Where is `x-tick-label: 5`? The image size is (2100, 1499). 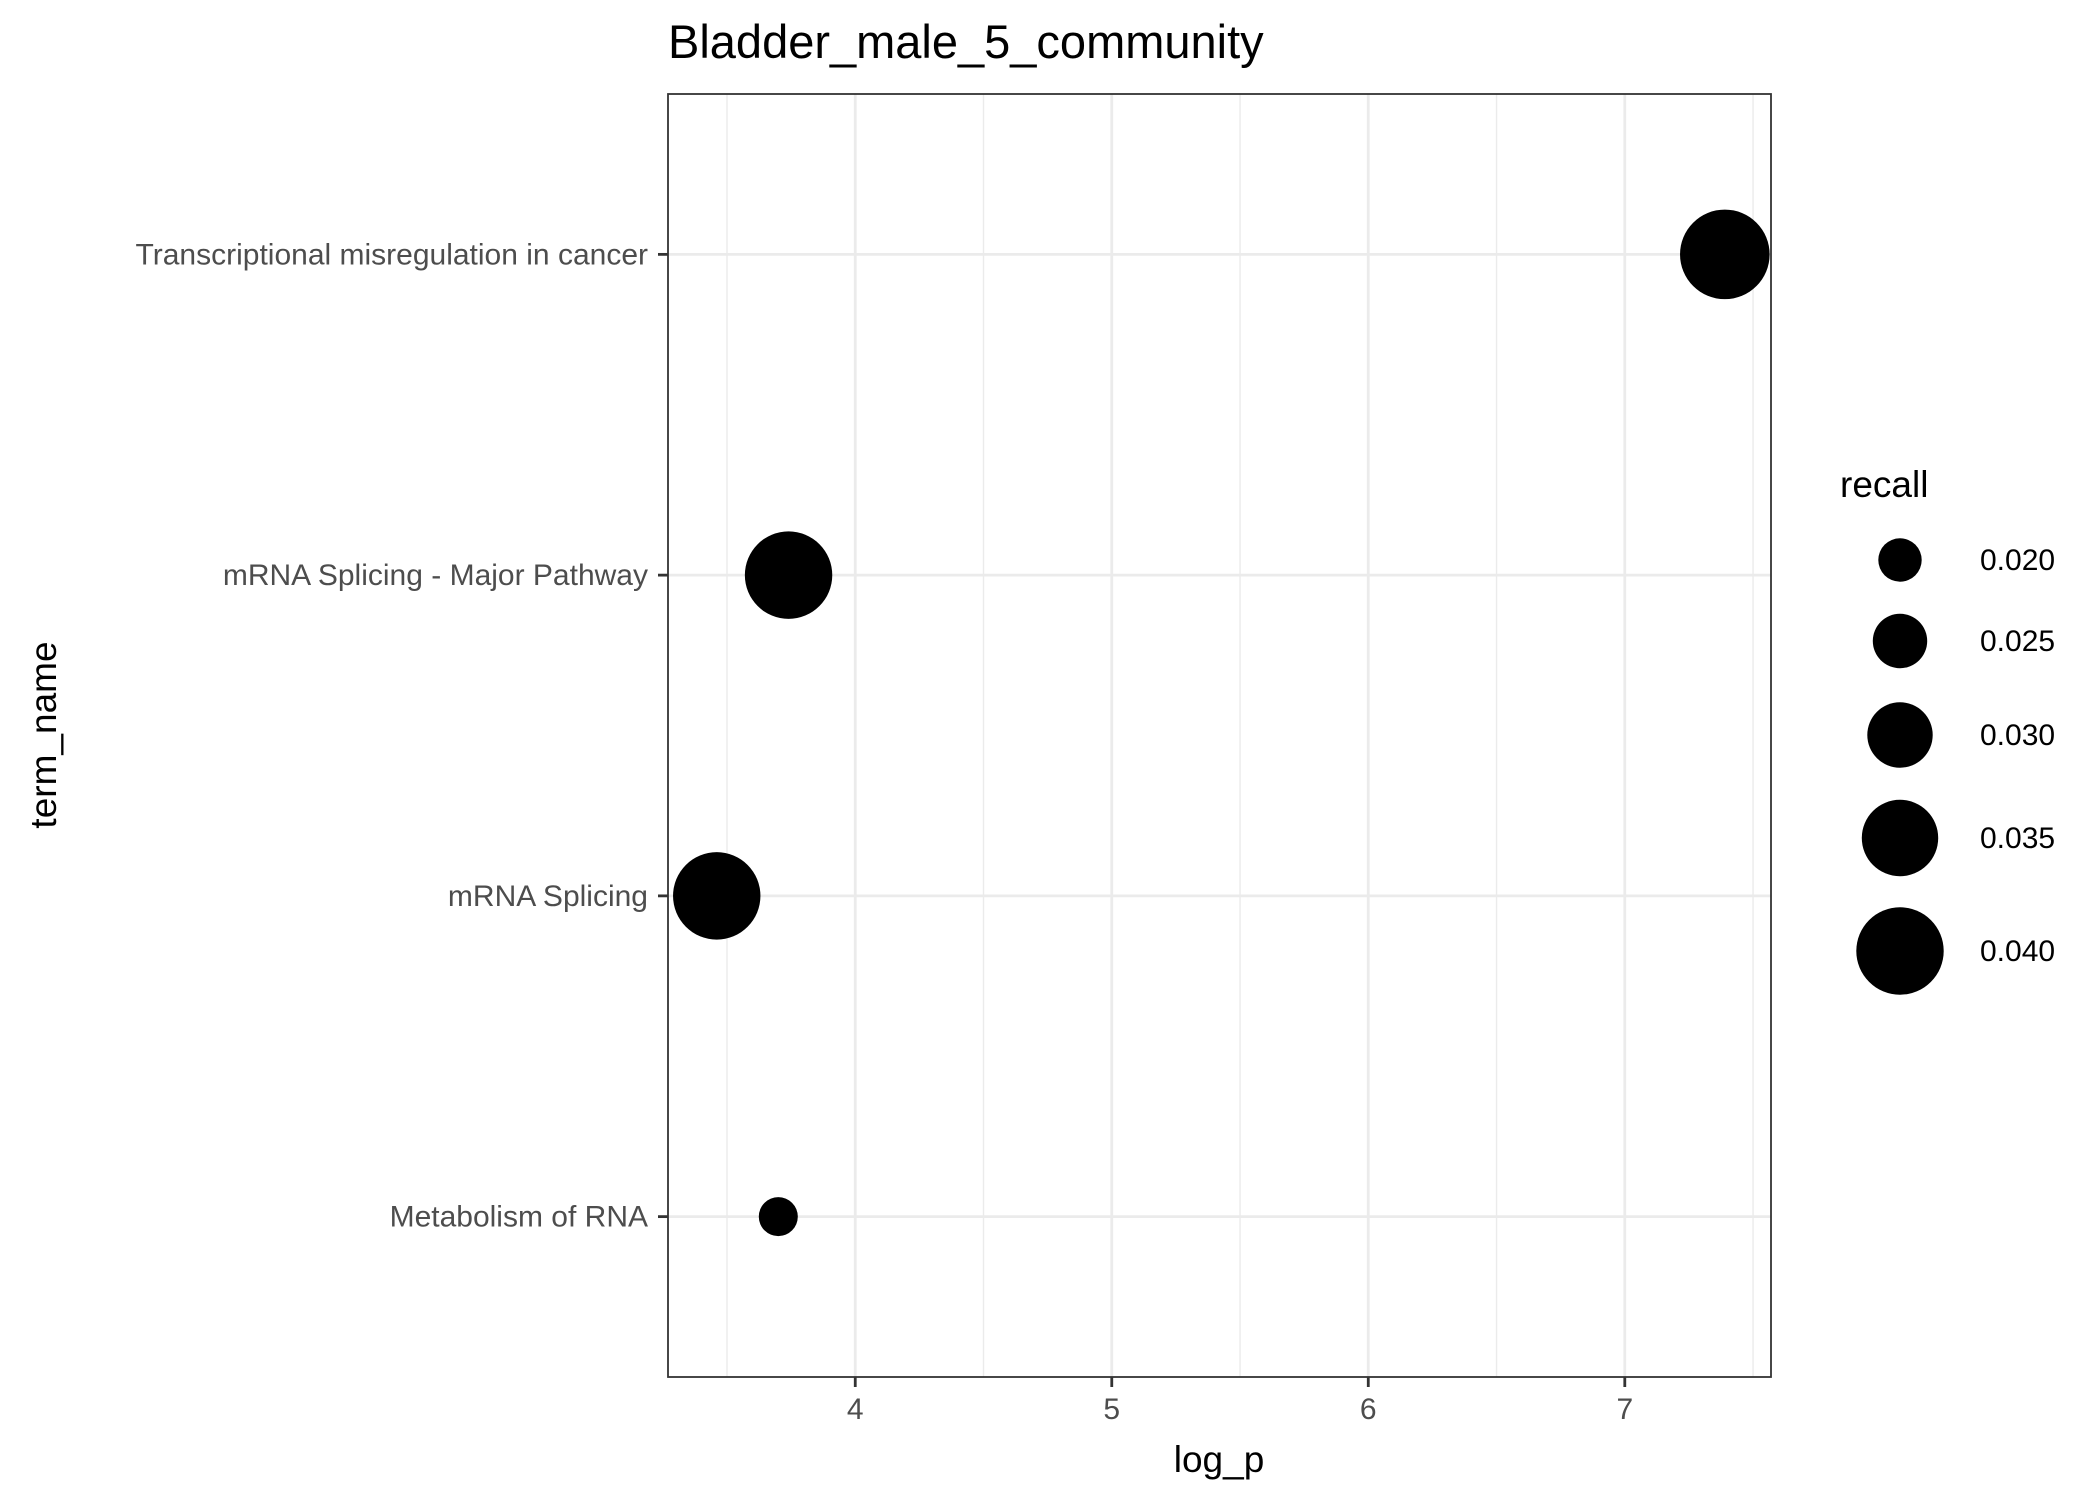 x-tick-label: 5 is located at coordinates (1111, 1409).